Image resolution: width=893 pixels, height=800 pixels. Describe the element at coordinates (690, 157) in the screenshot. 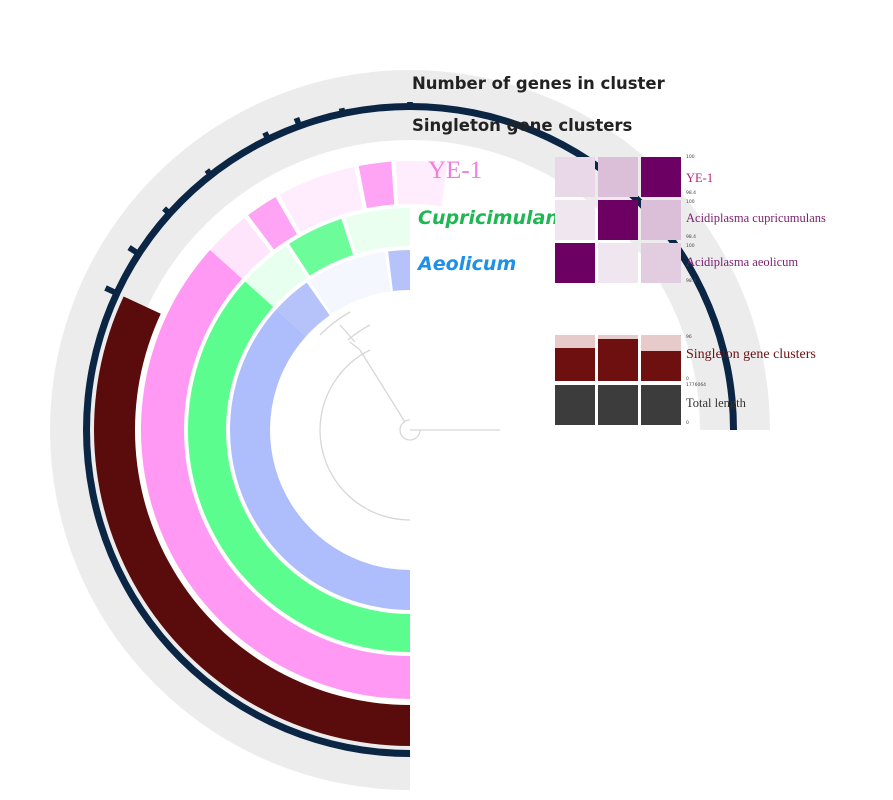

I see `ani-row1-max: 100` at that location.